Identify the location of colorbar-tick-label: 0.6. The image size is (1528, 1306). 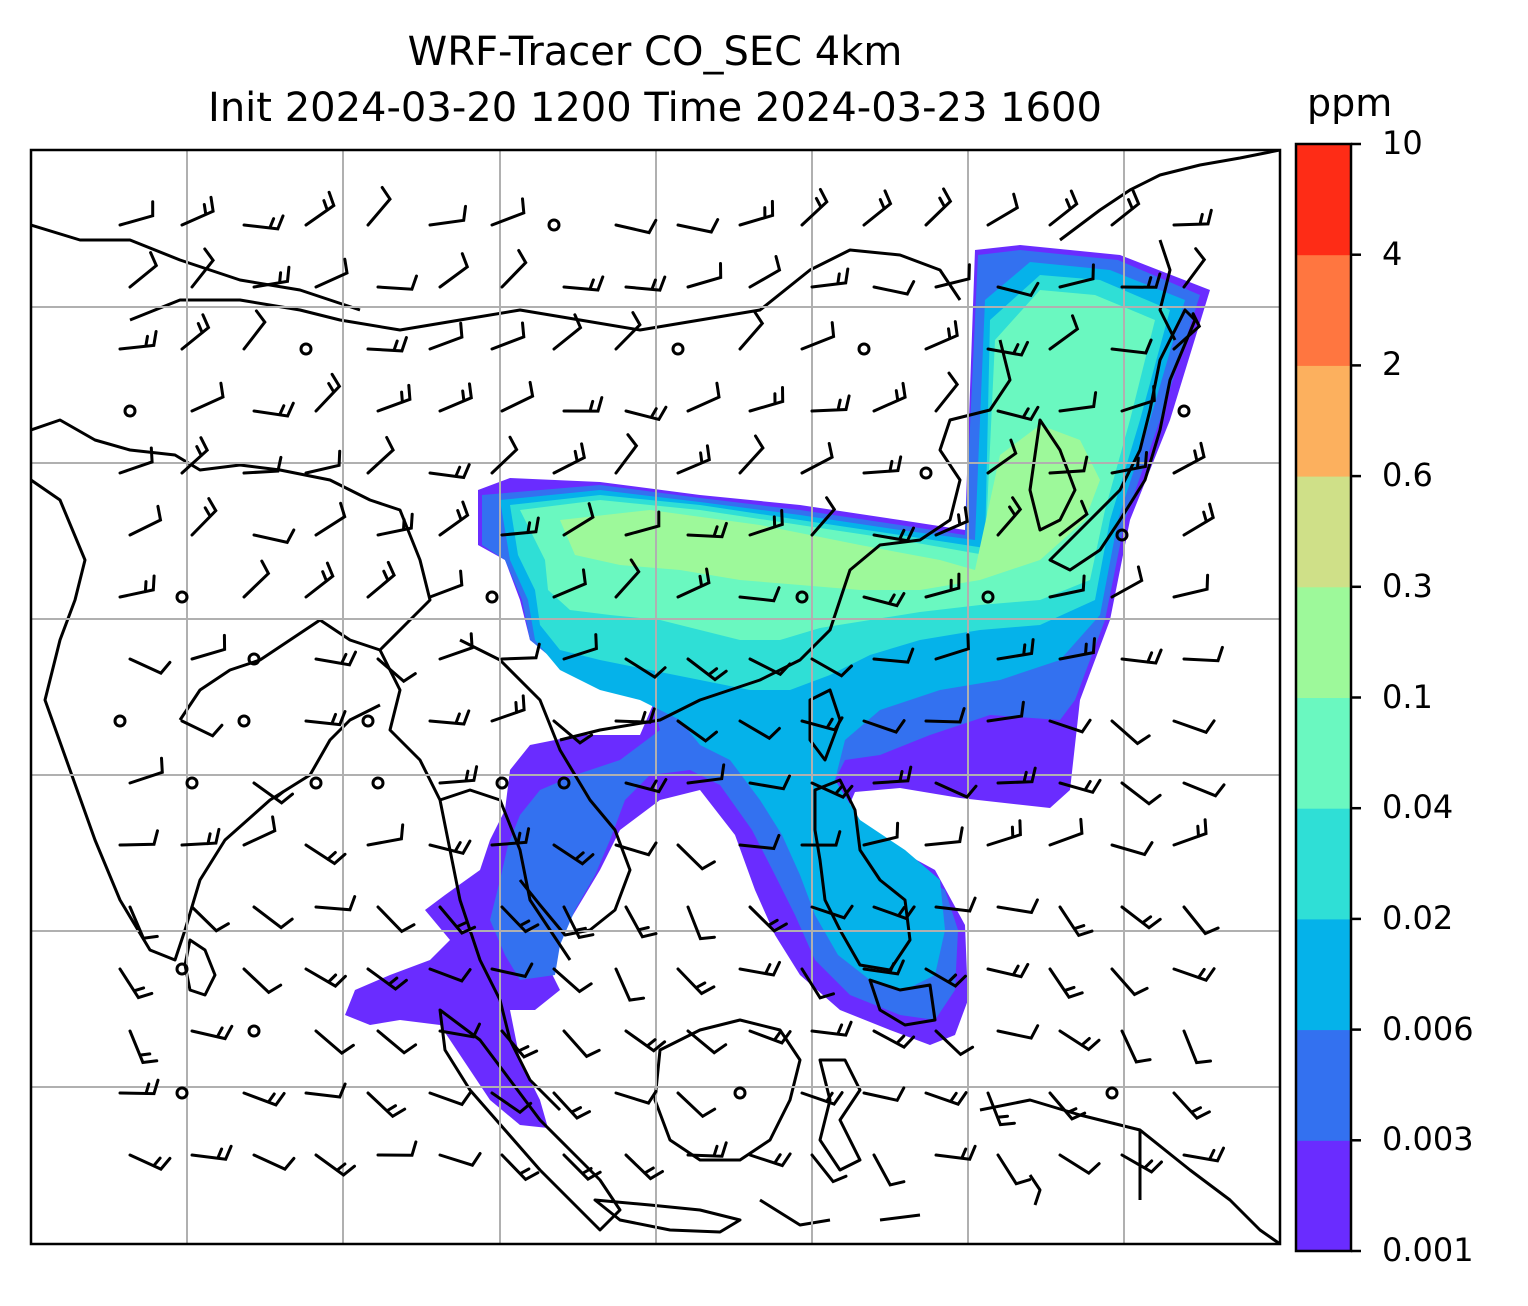
(1407, 475).